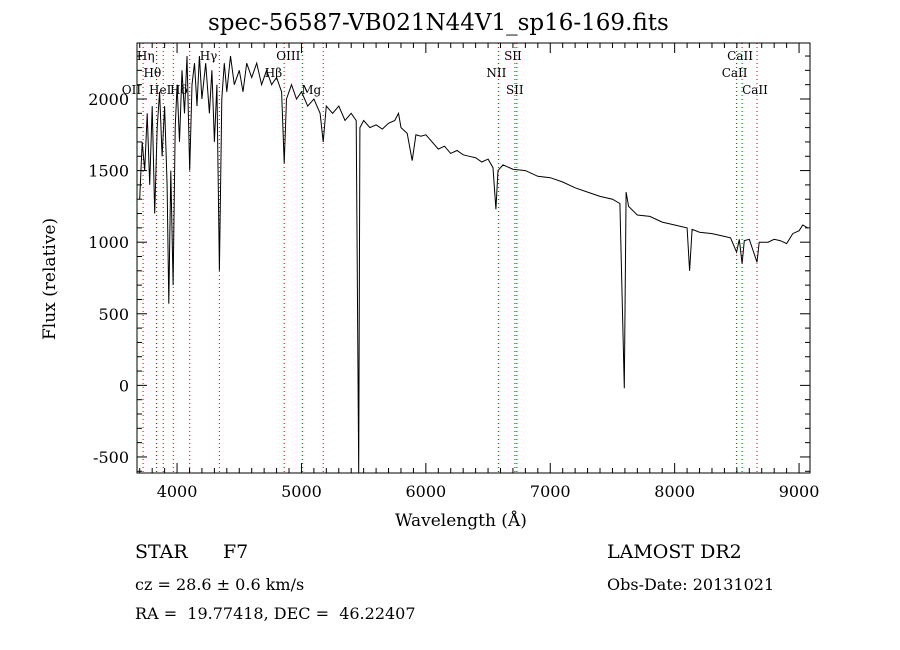 The width and height of the screenshot is (900, 650). Describe the element at coordinates (153, 73) in the screenshot. I see `marker-label: Hθ` at that location.